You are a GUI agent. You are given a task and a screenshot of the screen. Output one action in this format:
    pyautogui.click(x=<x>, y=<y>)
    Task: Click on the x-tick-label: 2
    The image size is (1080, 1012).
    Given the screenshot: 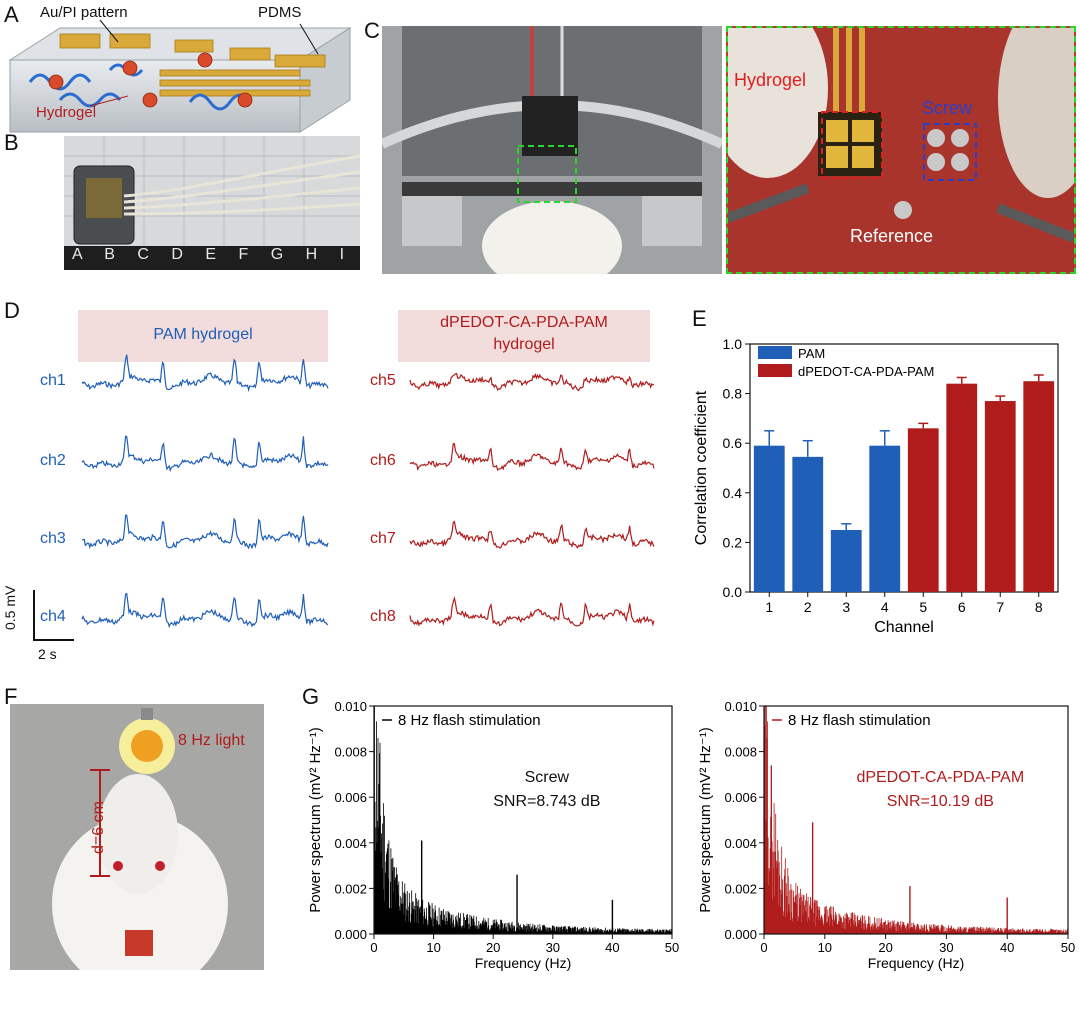 What is the action you would take?
    pyautogui.click(x=808, y=607)
    